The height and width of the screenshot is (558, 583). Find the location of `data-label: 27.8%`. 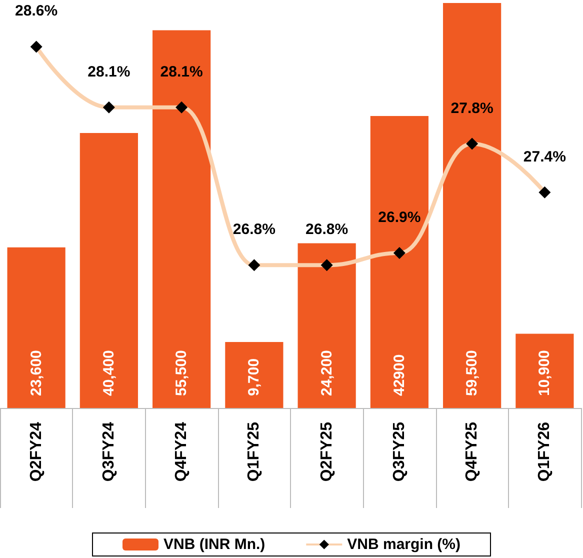

data-label: 27.8% is located at coordinates (472, 108).